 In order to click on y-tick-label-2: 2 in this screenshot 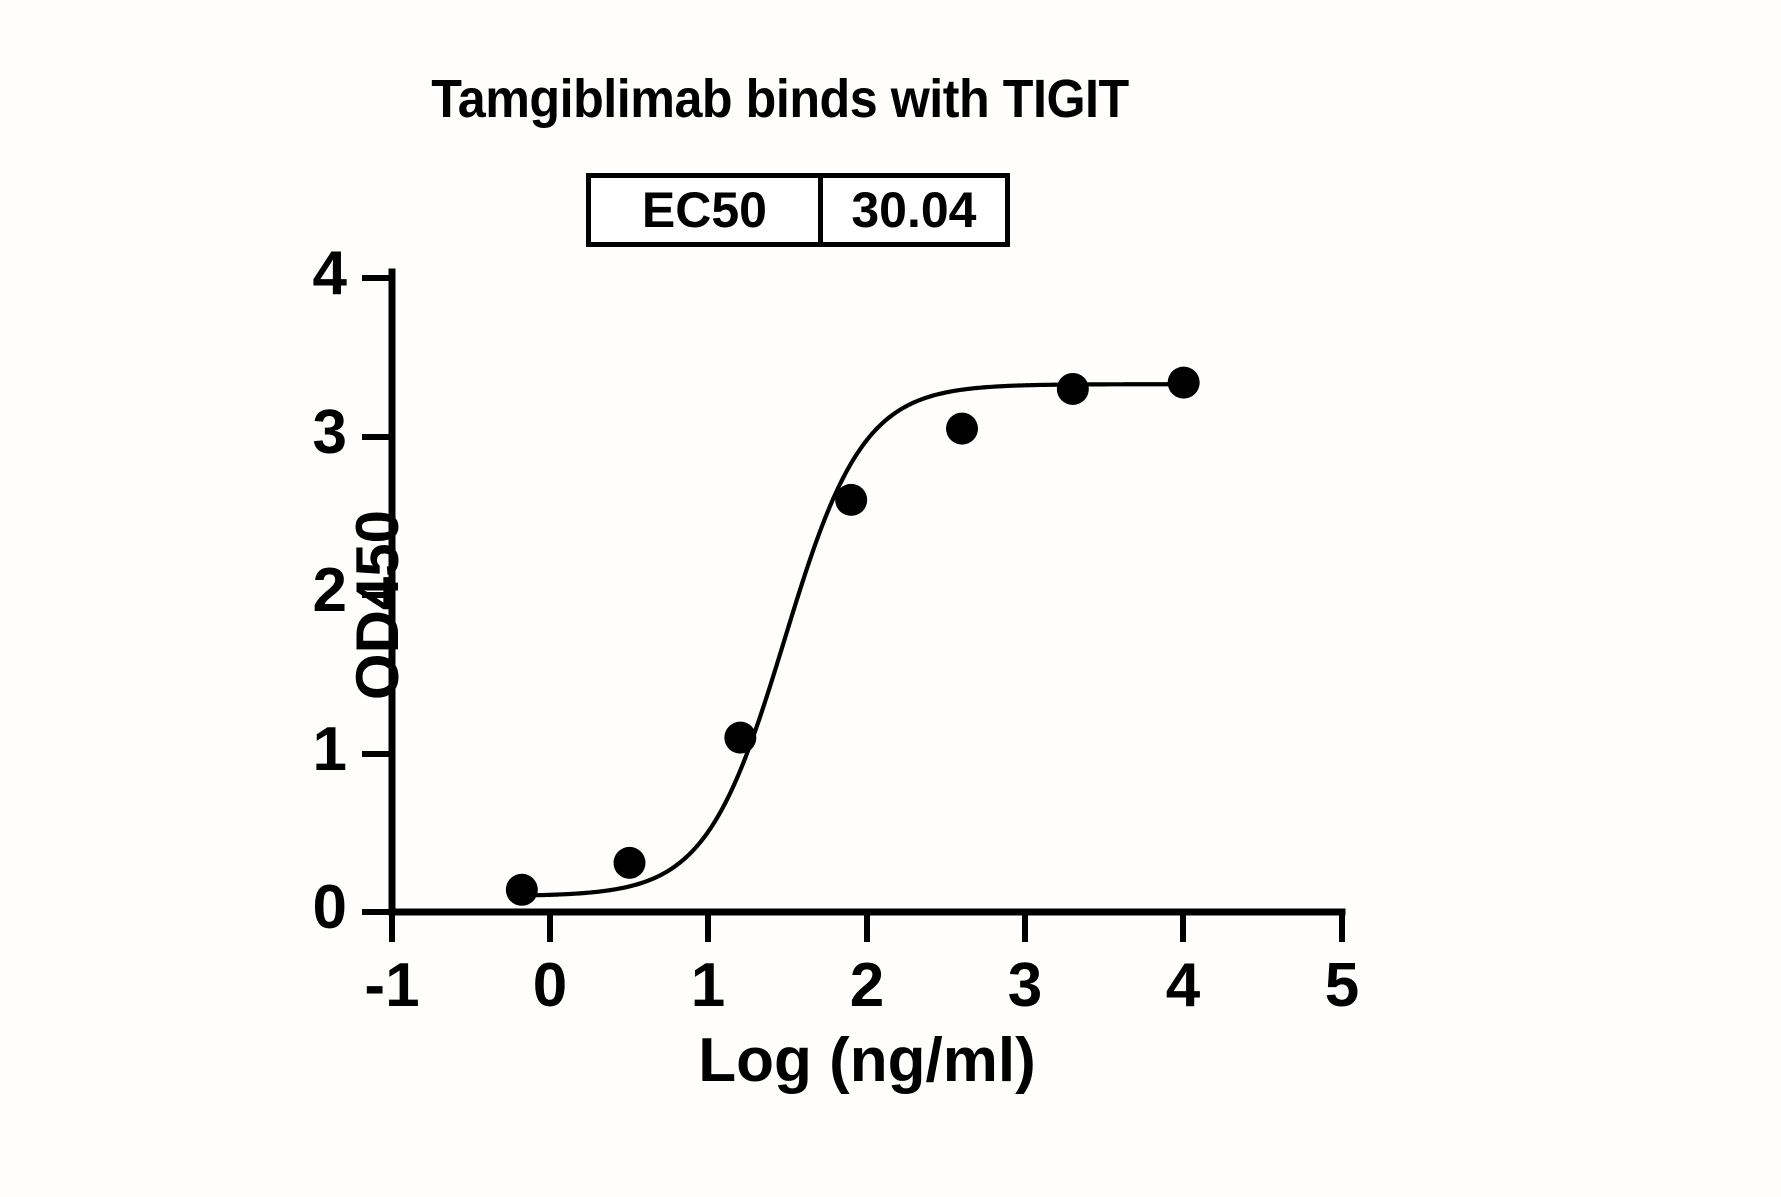, I will do `click(329, 590)`.